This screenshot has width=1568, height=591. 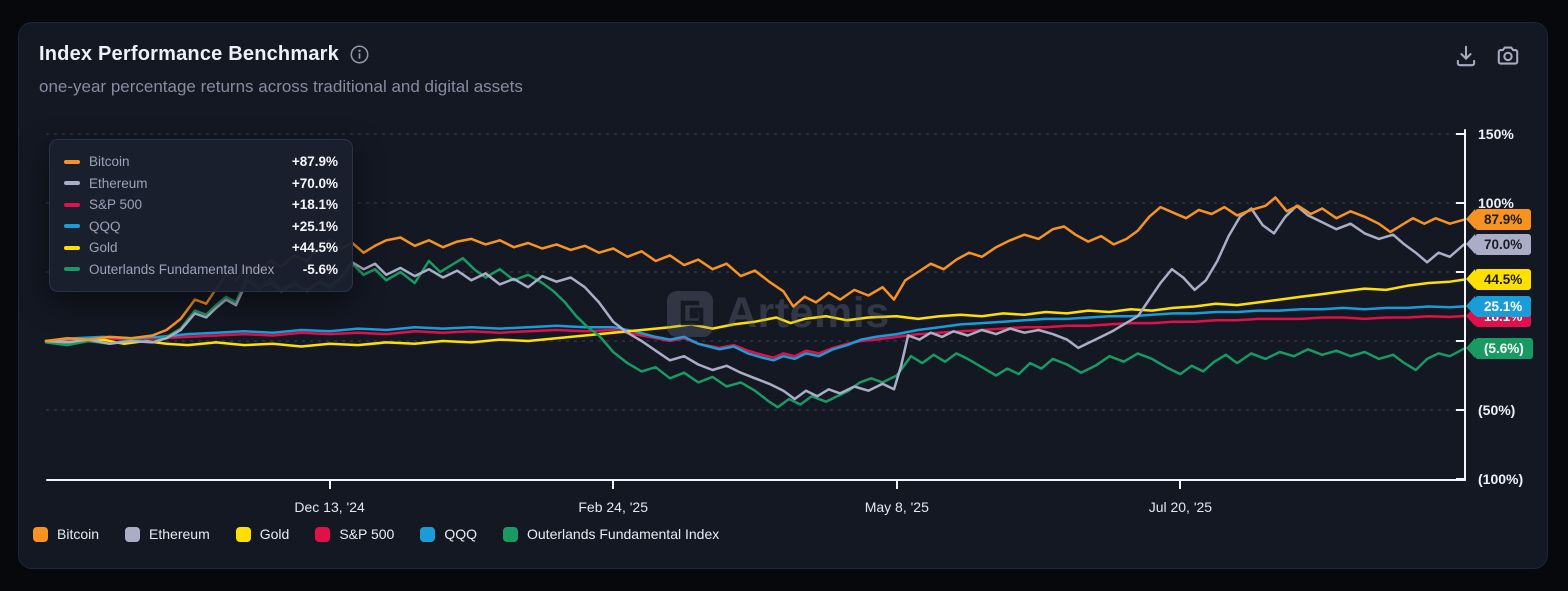 What do you see at coordinates (201, 162) in the screenshot?
I see `tooltip-row: Bitcoin +87.9%` at bounding box center [201, 162].